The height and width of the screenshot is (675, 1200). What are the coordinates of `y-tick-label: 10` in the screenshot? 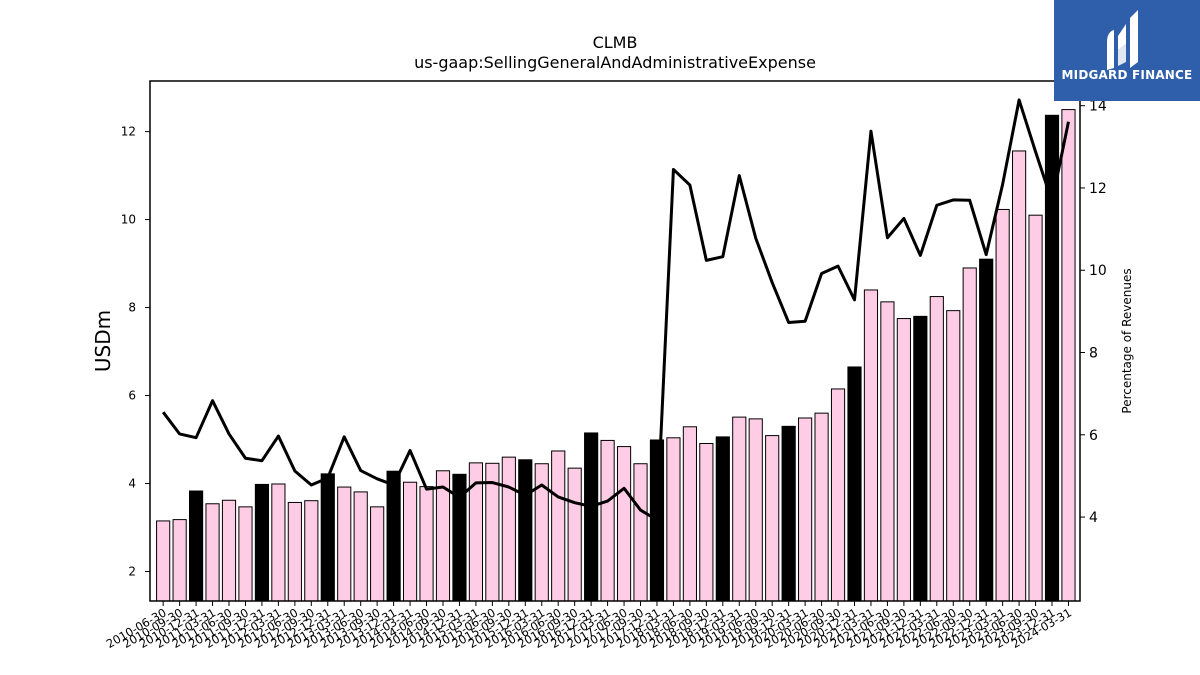 It's located at (128, 220).